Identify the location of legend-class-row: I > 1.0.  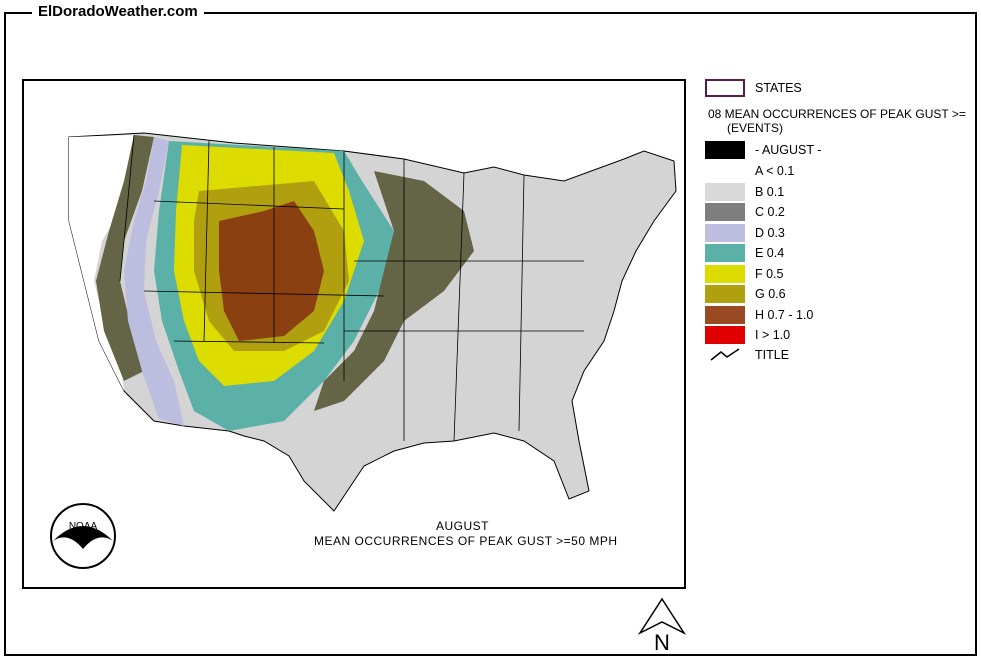
(747, 335).